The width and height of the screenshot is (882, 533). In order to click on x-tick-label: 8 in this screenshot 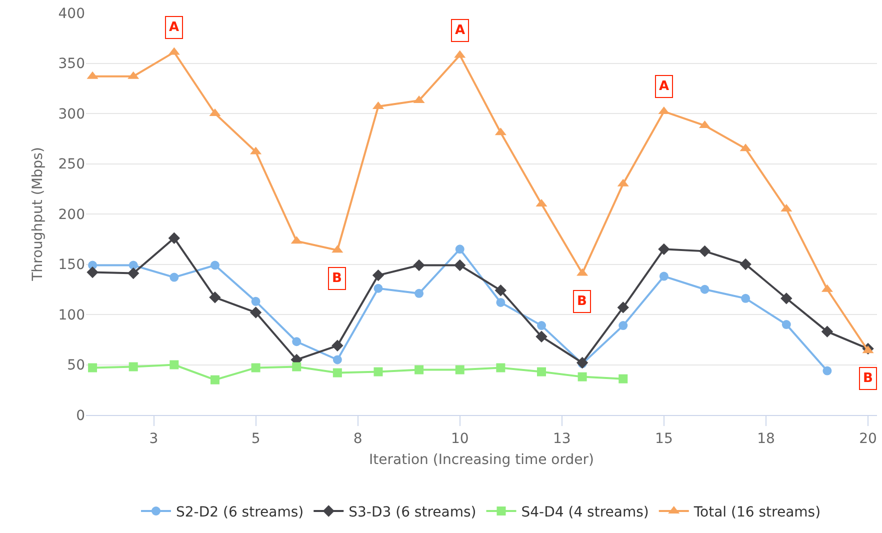, I will do `click(357, 438)`.